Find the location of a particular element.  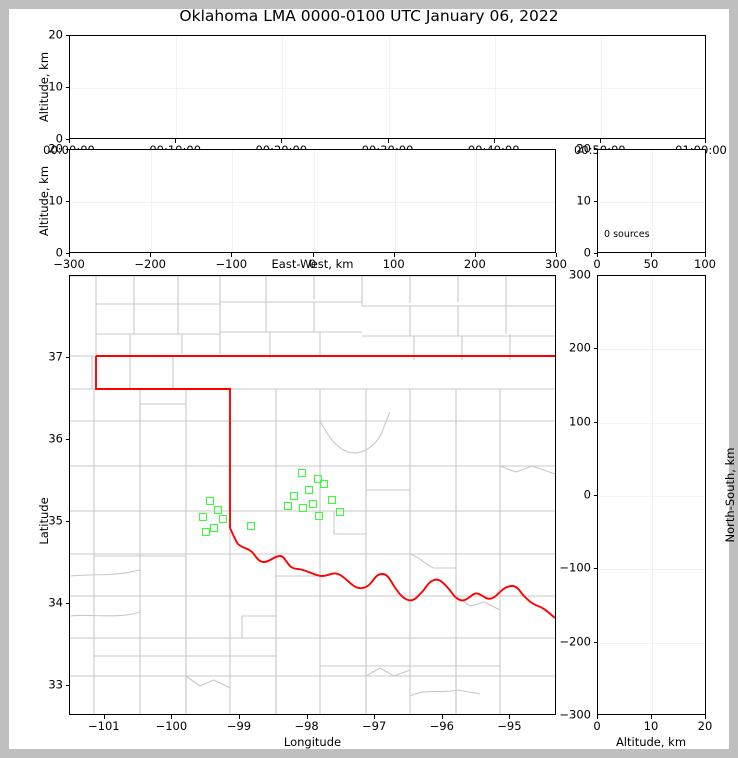

xtick-label: 300 is located at coordinates (556, 264).